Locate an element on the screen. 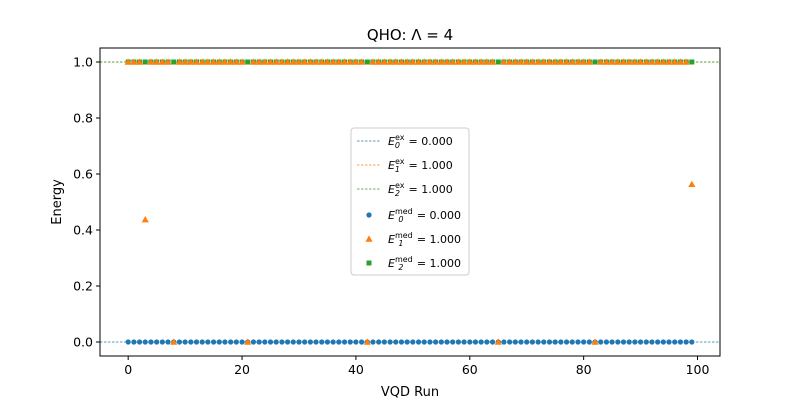 Image resolution: width=800 pixels, height=400 pixels. legend-box is located at coordinates (410, 201).